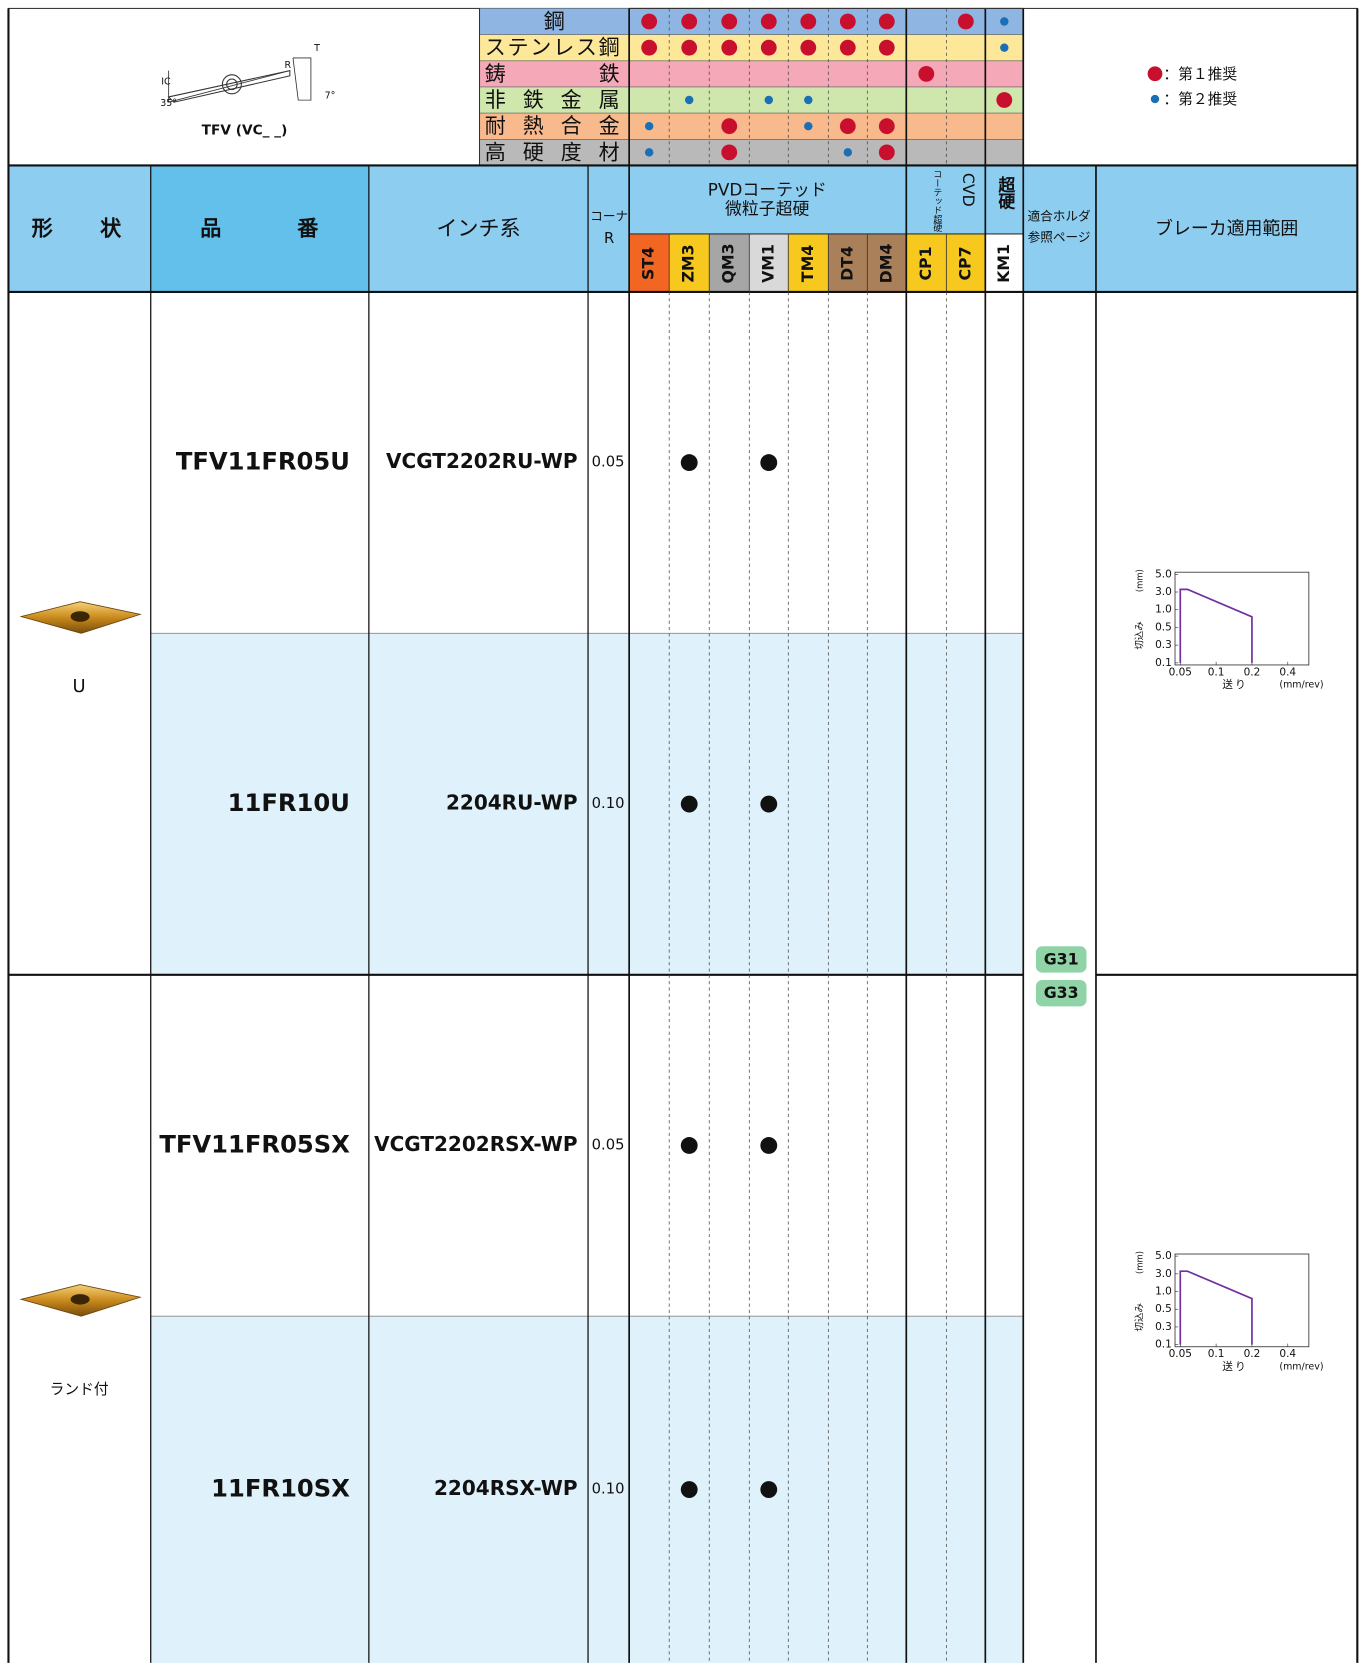 Image resolution: width=1370 pixels, height=1665 pixels. What do you see at coordinates (79, 686) in the screenshot?
I see `shape-label: U` at bounding box center [79, 686].